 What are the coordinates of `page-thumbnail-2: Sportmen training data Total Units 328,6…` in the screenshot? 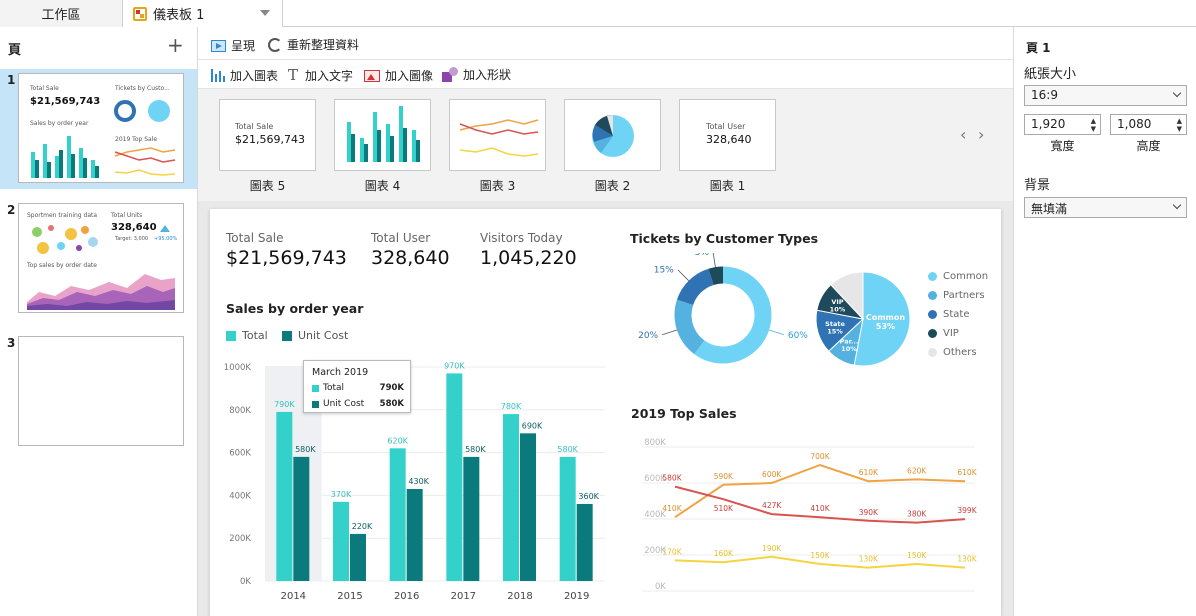 It's located at (101, 258).